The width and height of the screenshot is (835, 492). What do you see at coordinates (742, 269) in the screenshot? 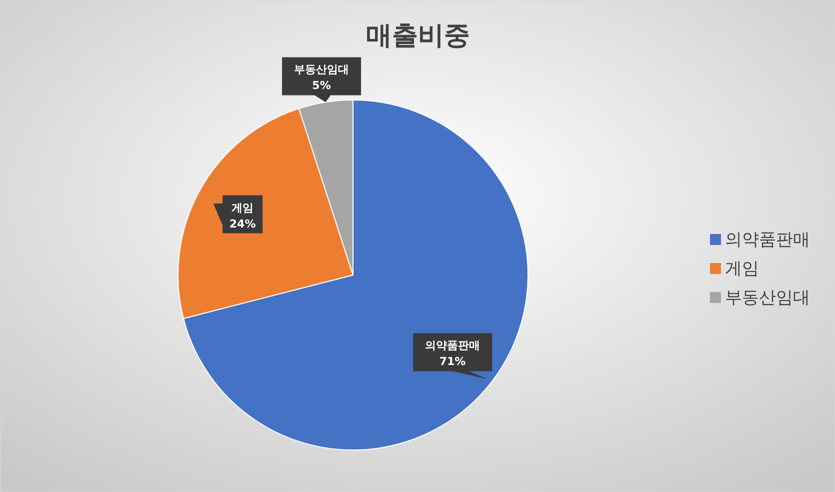
I see `legend-label: 게임` at bounding box center [742, 269].